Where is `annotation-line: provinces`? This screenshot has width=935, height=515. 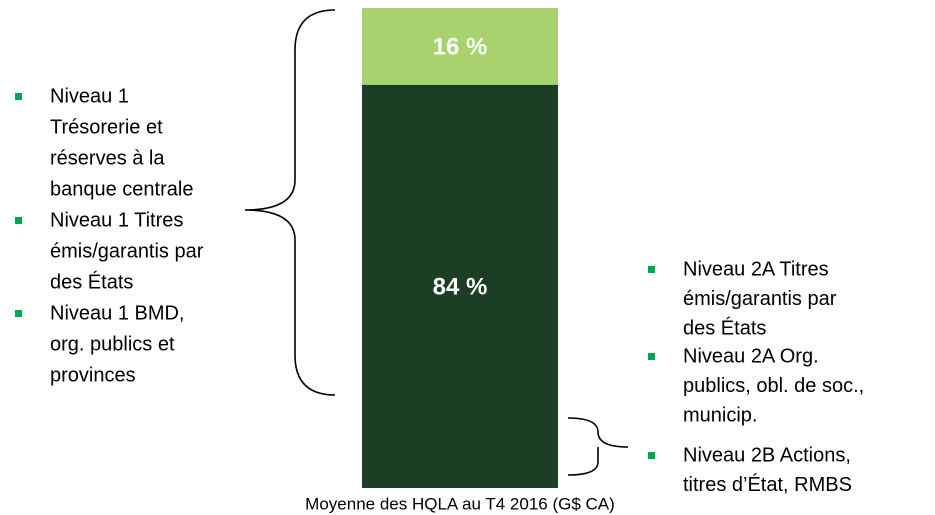
annotation-line: provinces is located at coordinates (93, 375).